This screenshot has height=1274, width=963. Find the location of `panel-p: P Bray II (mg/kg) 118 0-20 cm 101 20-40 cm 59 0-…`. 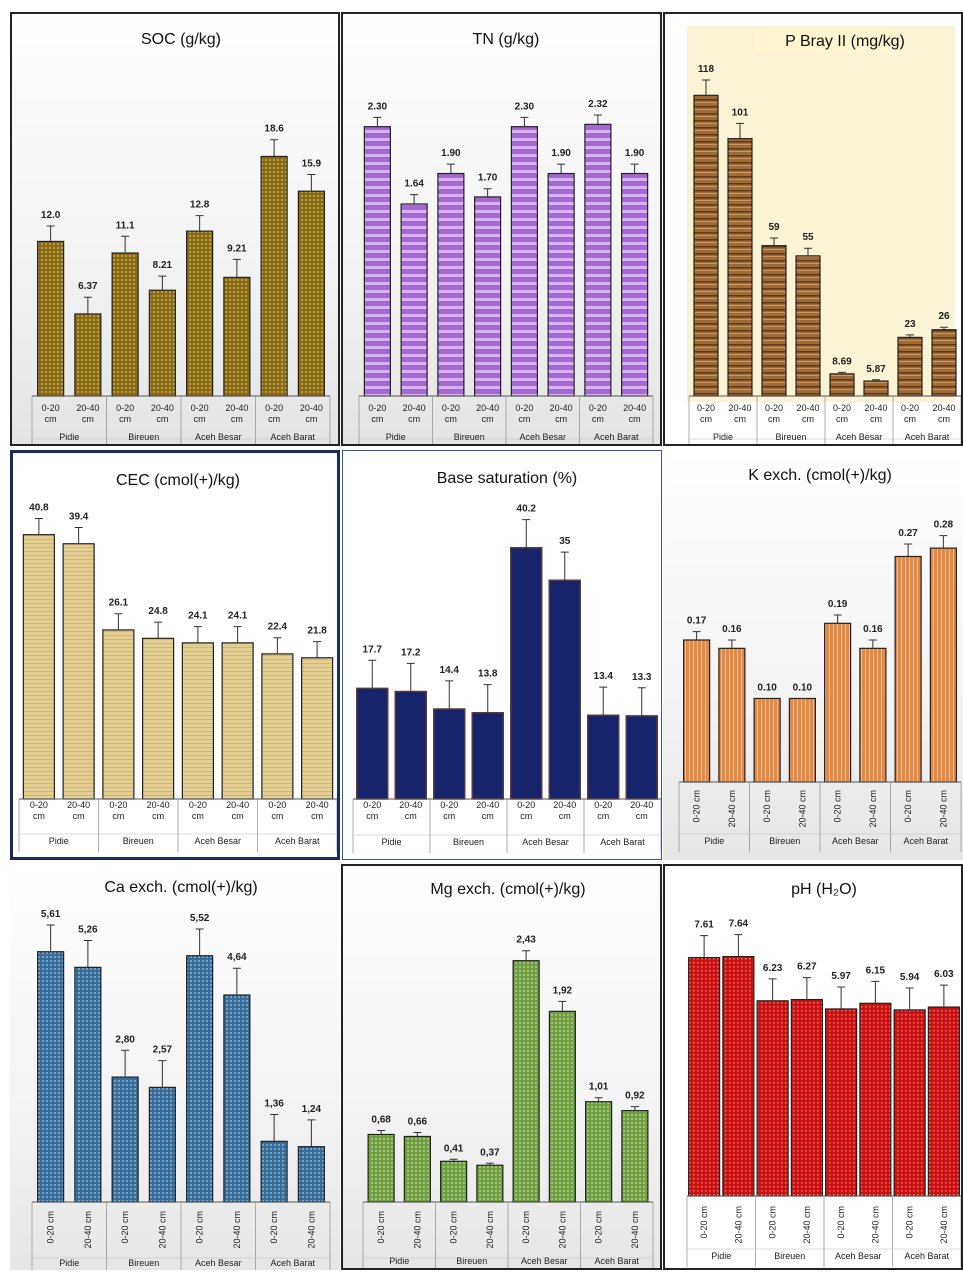

panel-p: P Bray II (mg/kg) 118 0-20 cm 101 20-40 cm 59 0-… is located at coordinates (813, 229).